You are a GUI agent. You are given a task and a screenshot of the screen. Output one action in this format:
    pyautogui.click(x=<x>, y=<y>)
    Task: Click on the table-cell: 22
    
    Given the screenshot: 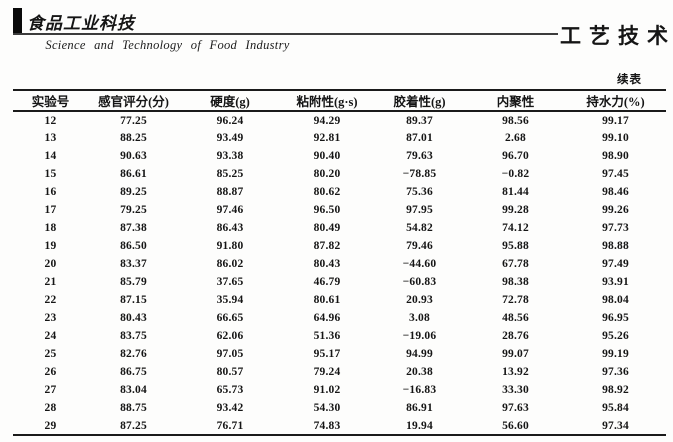 What is the action you would take?
    pyautogui.click(x=50, y=300)
    